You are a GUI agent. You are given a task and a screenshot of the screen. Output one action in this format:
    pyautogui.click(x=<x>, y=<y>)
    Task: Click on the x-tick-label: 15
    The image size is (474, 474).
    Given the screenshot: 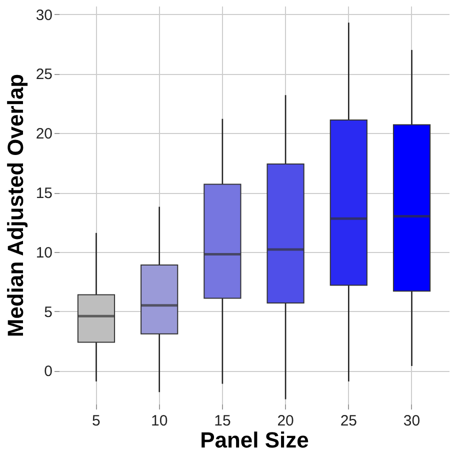 What is the action you would take?
    pyautogui.click(x=222, y=421)
    